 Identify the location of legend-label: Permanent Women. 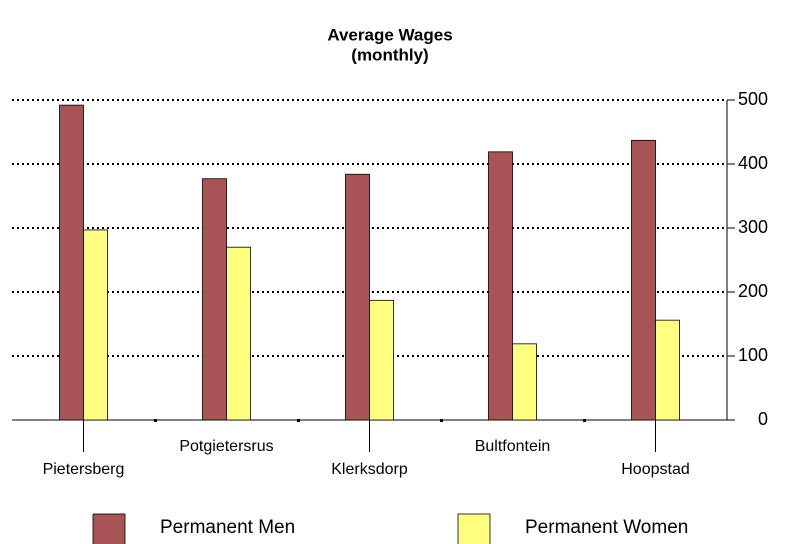
(606, 527).